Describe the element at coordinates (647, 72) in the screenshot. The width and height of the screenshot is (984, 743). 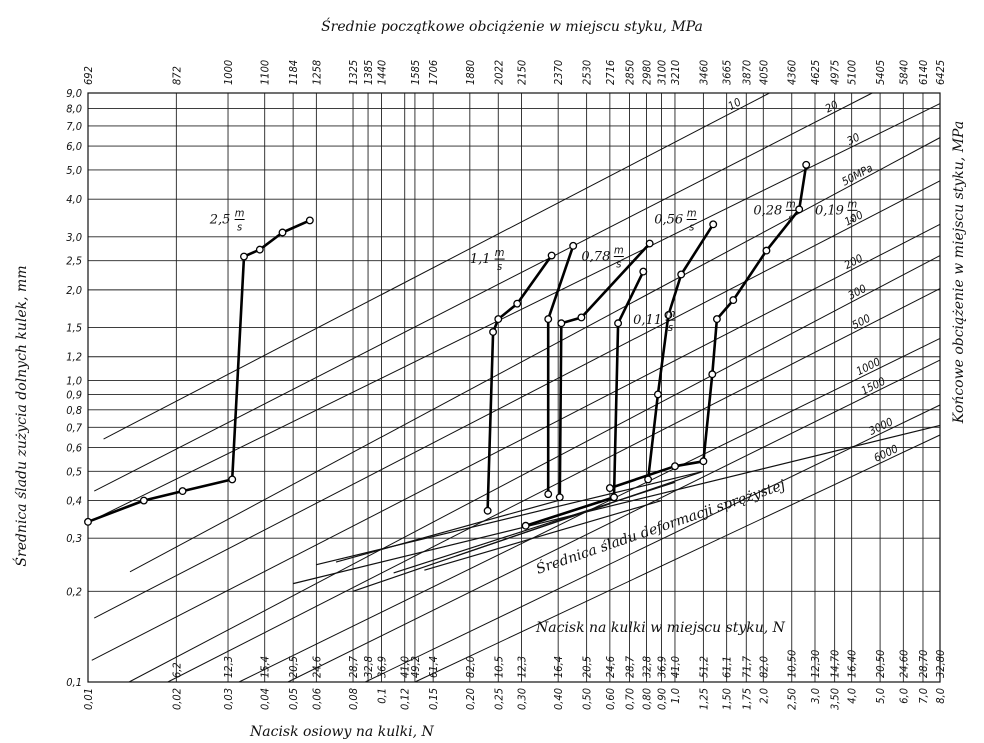
I see `x-tick-label-initial-pressure: 2980` at that location.